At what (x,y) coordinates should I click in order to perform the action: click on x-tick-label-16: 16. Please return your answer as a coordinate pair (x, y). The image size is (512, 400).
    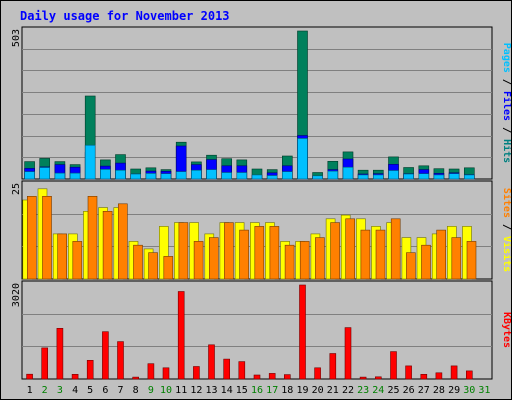
    Looking at the image, I should click on (257, 390).